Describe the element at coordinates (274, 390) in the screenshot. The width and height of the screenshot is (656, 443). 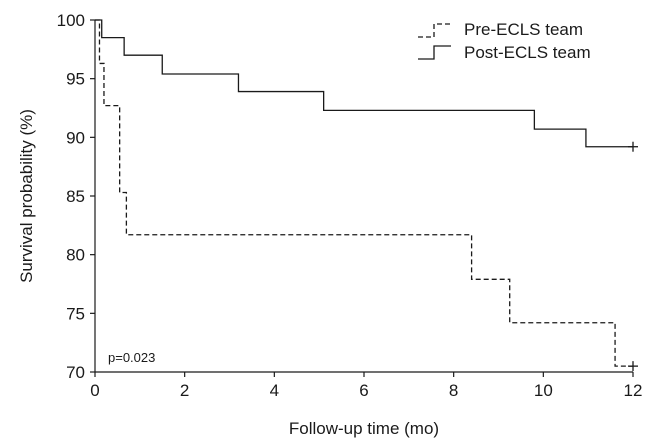
I see `x-tick-label: 4` at that location.